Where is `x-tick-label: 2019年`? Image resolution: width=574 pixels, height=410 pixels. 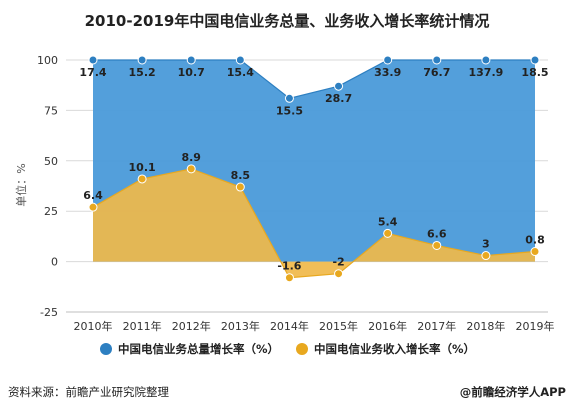 x-tick-label: 2019年 is located at coordinates (535, 326).